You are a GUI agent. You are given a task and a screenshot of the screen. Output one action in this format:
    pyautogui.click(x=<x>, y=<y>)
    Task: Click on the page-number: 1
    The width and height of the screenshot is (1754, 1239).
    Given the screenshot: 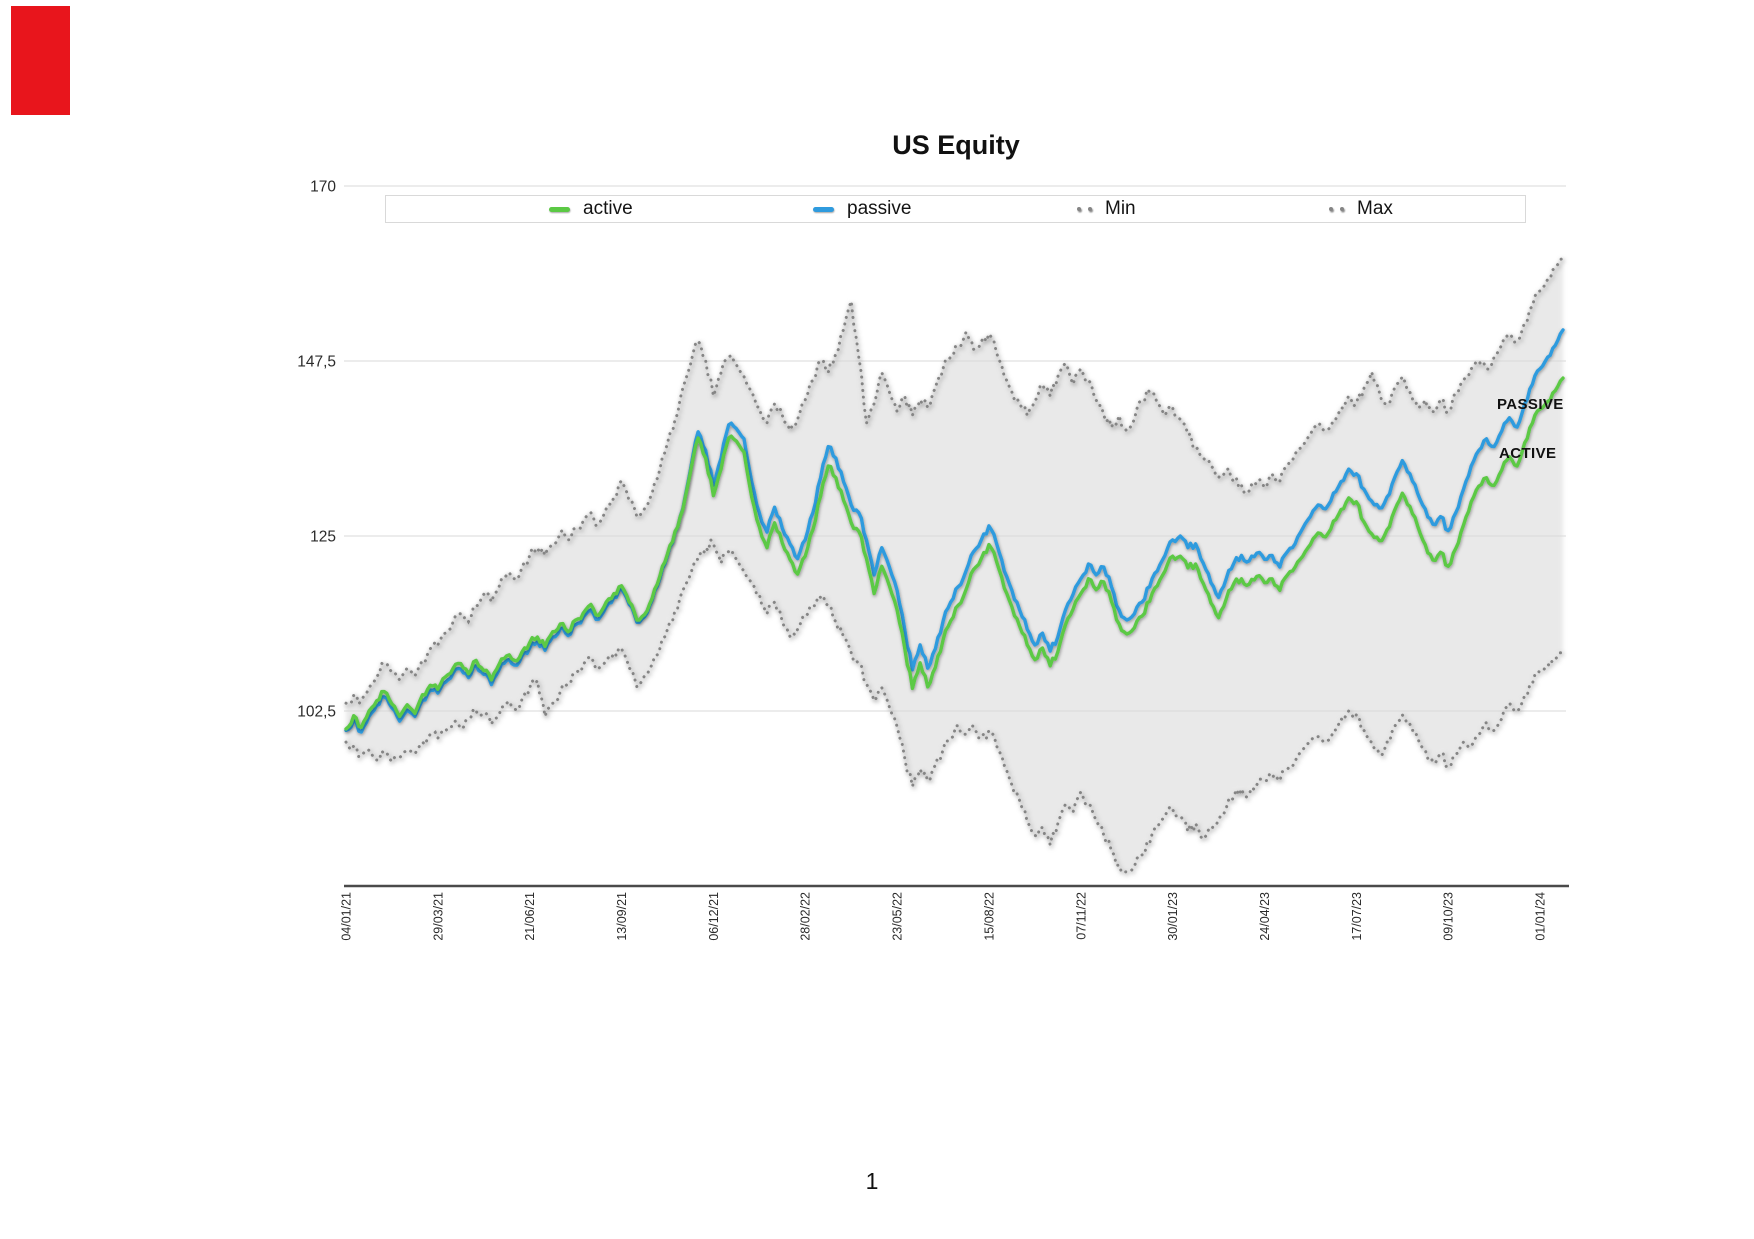 What is the action you would take?
    pyautogui.click(x=872, y=1181)
    